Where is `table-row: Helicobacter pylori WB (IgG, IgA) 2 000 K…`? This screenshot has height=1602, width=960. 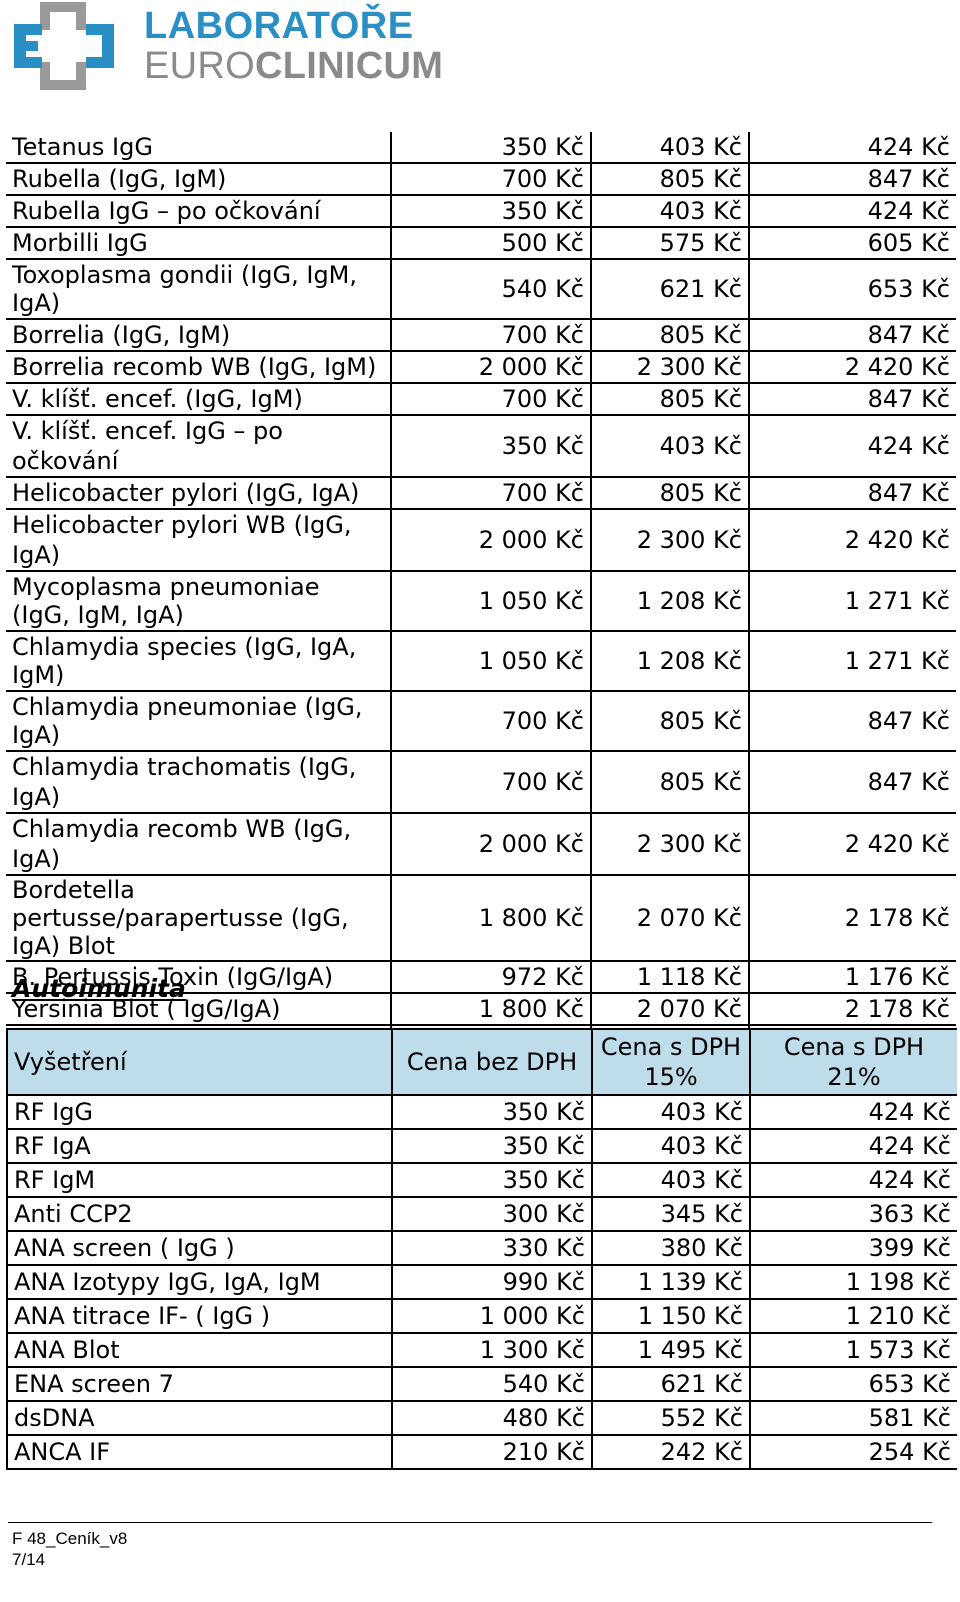 table-row: Helicobacter pylori WB (IgG, IgA) 2 000 K… is located at coordinates (481, 540).